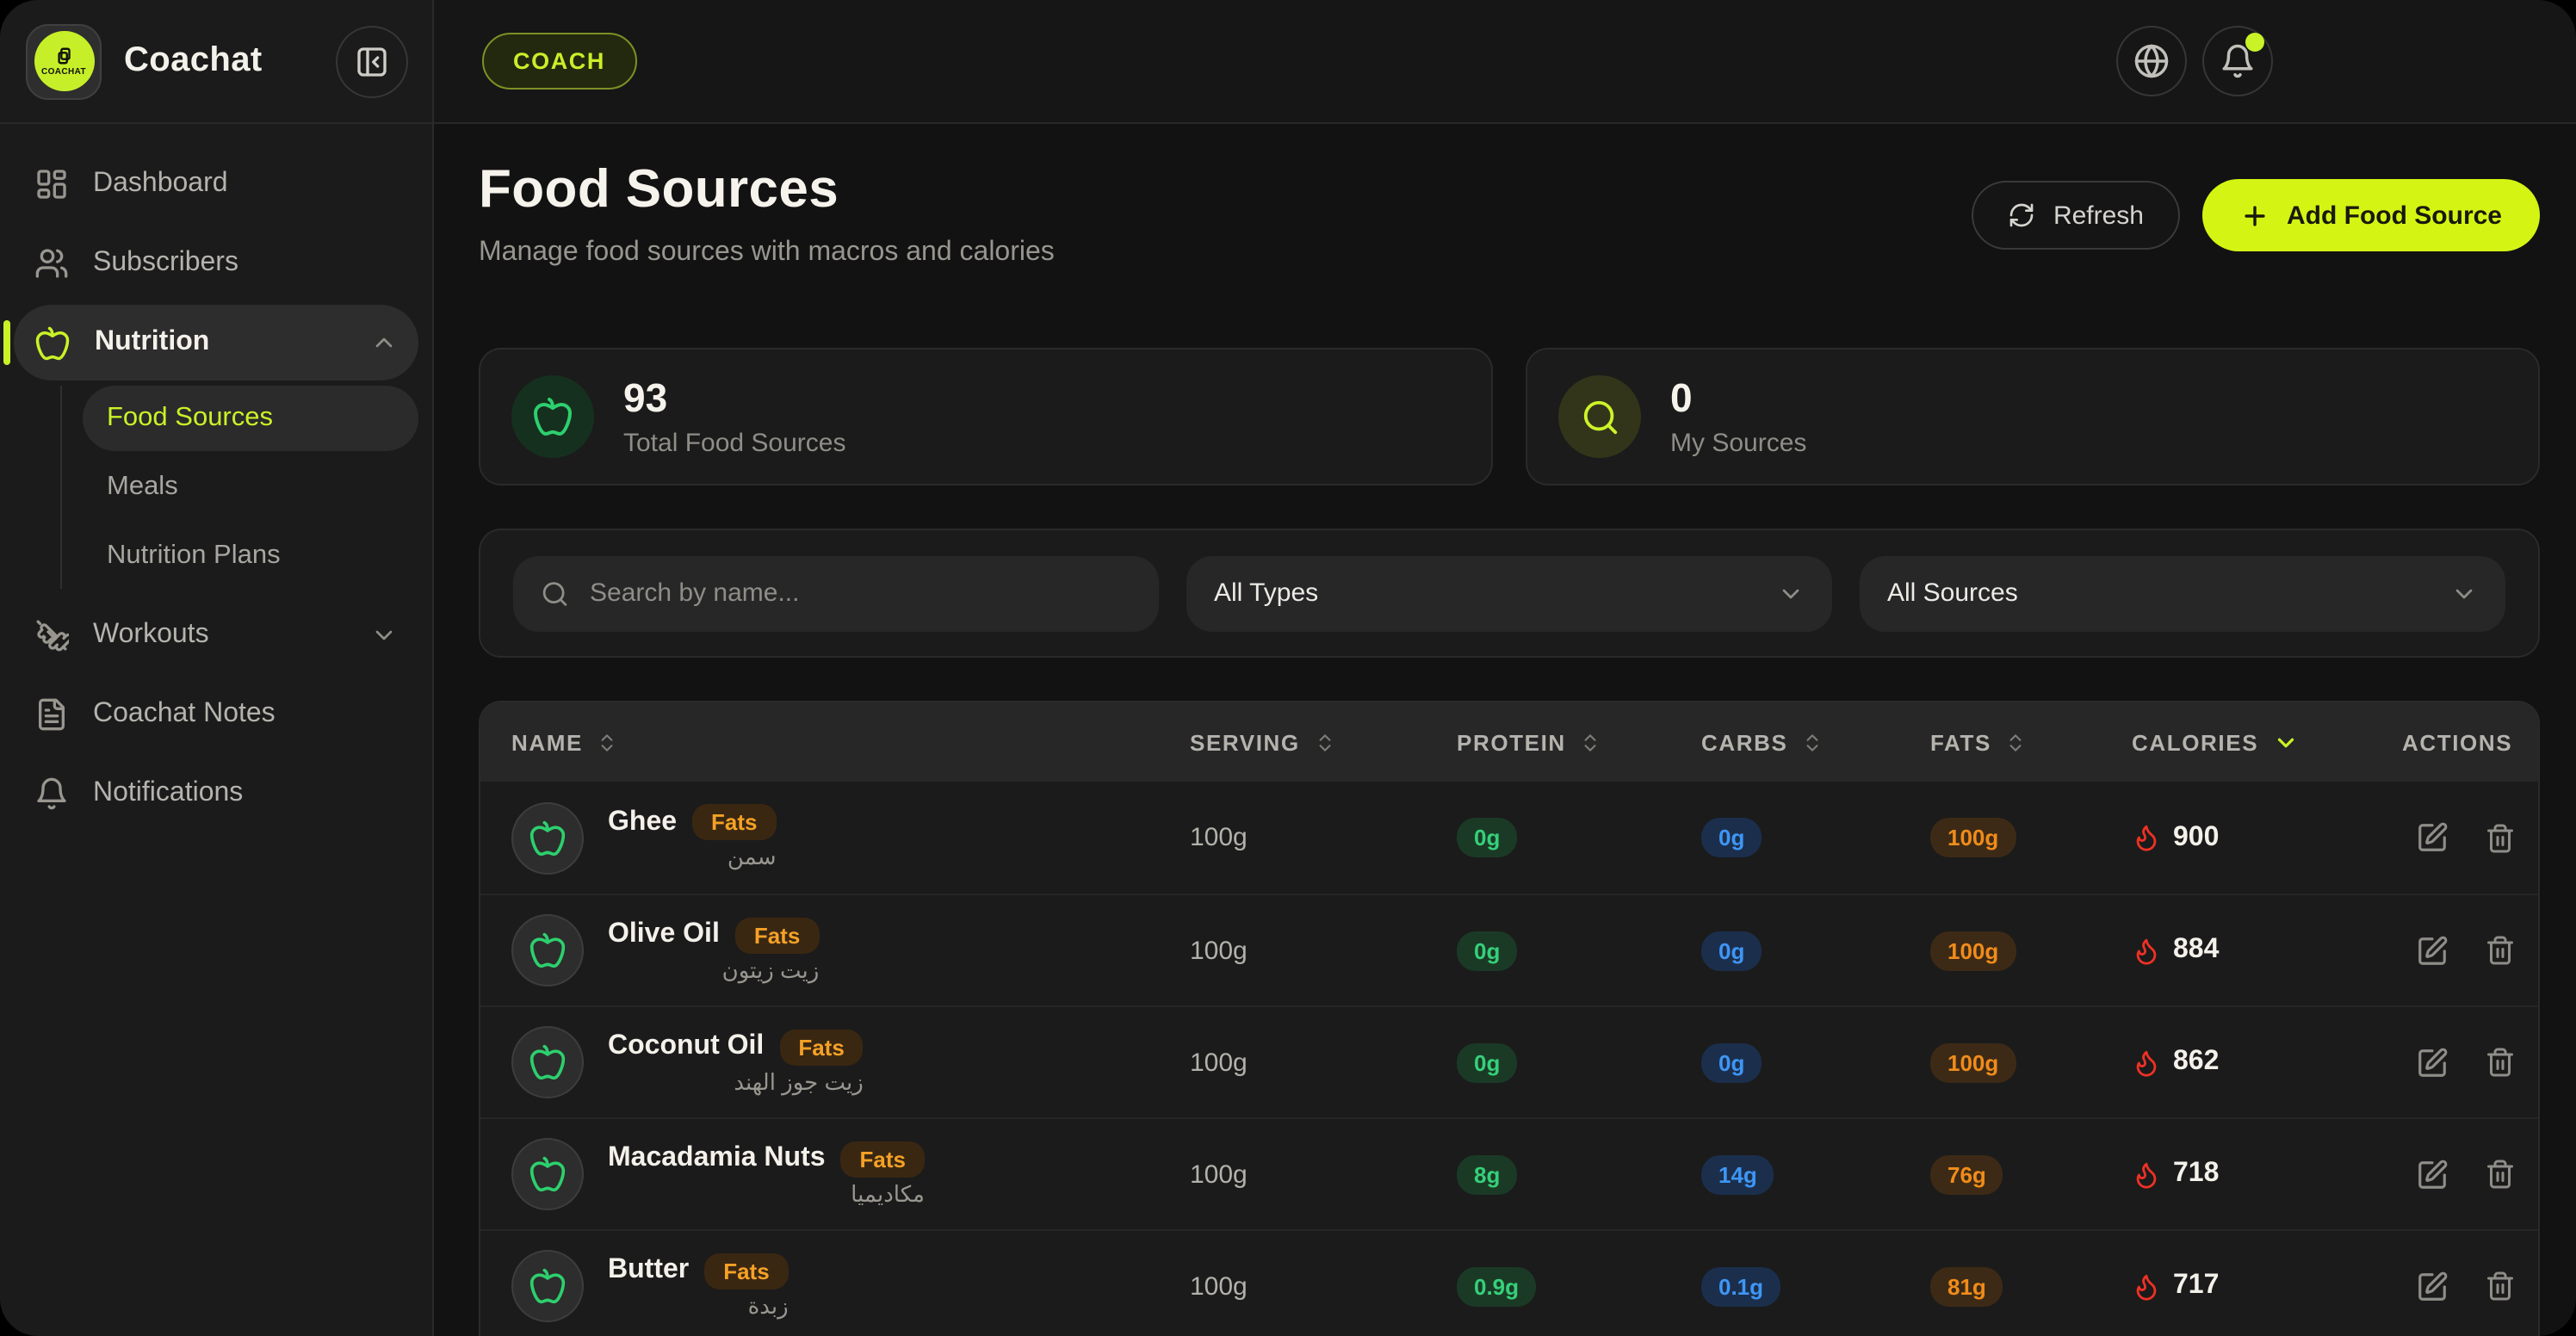 The width and height of the screenshot is (2576, 1336). I want to click on sidebar-item-subscribers: Subscribers, so click(216, 264).